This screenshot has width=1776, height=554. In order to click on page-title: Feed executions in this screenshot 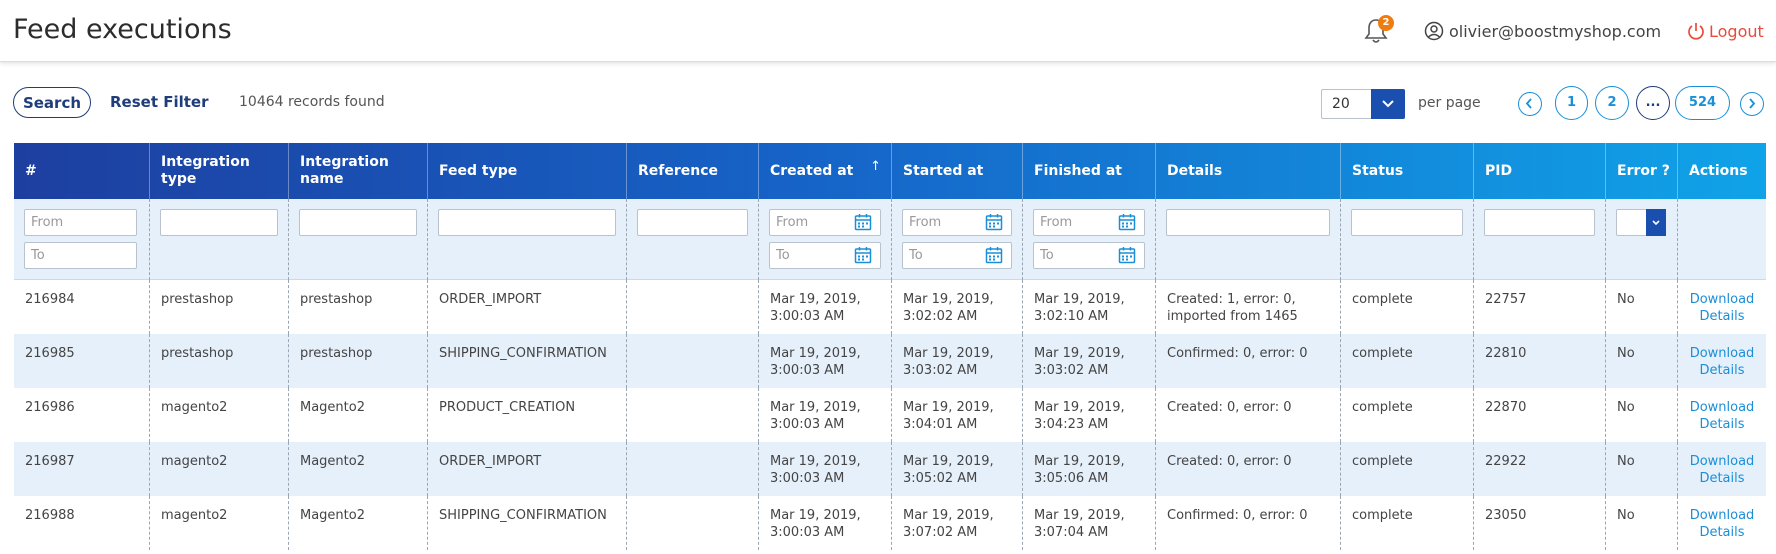, I will do `click(122, 29)`.